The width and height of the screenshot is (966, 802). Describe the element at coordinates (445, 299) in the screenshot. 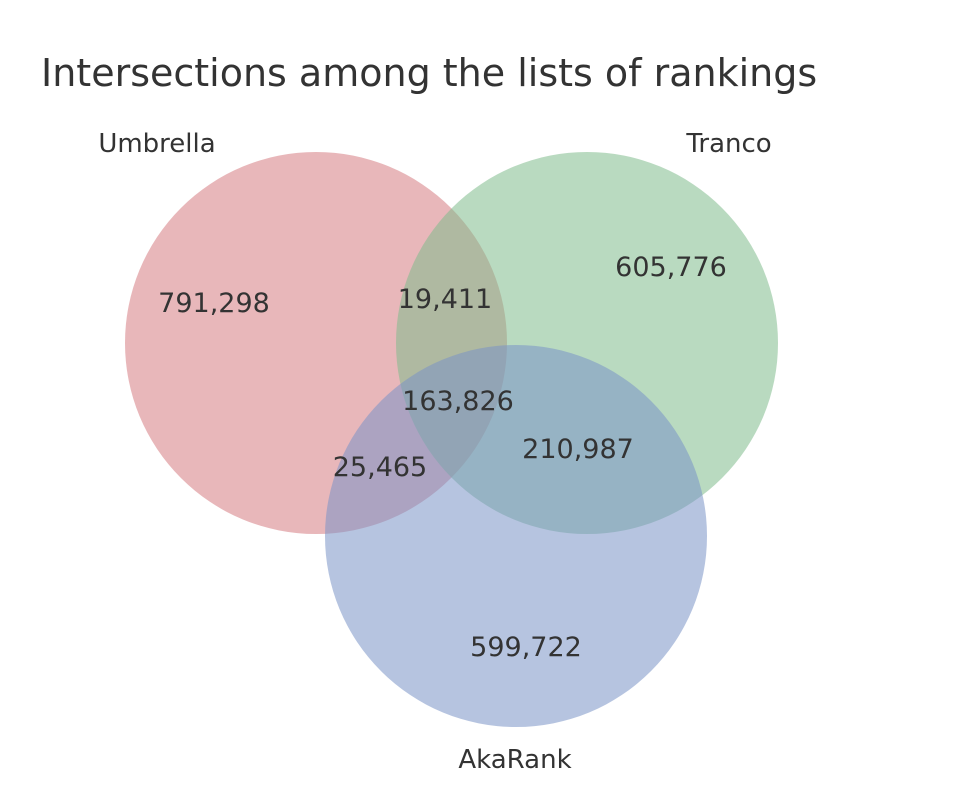

I see `region-label-umbrella-tranco: 19,411` at that location.